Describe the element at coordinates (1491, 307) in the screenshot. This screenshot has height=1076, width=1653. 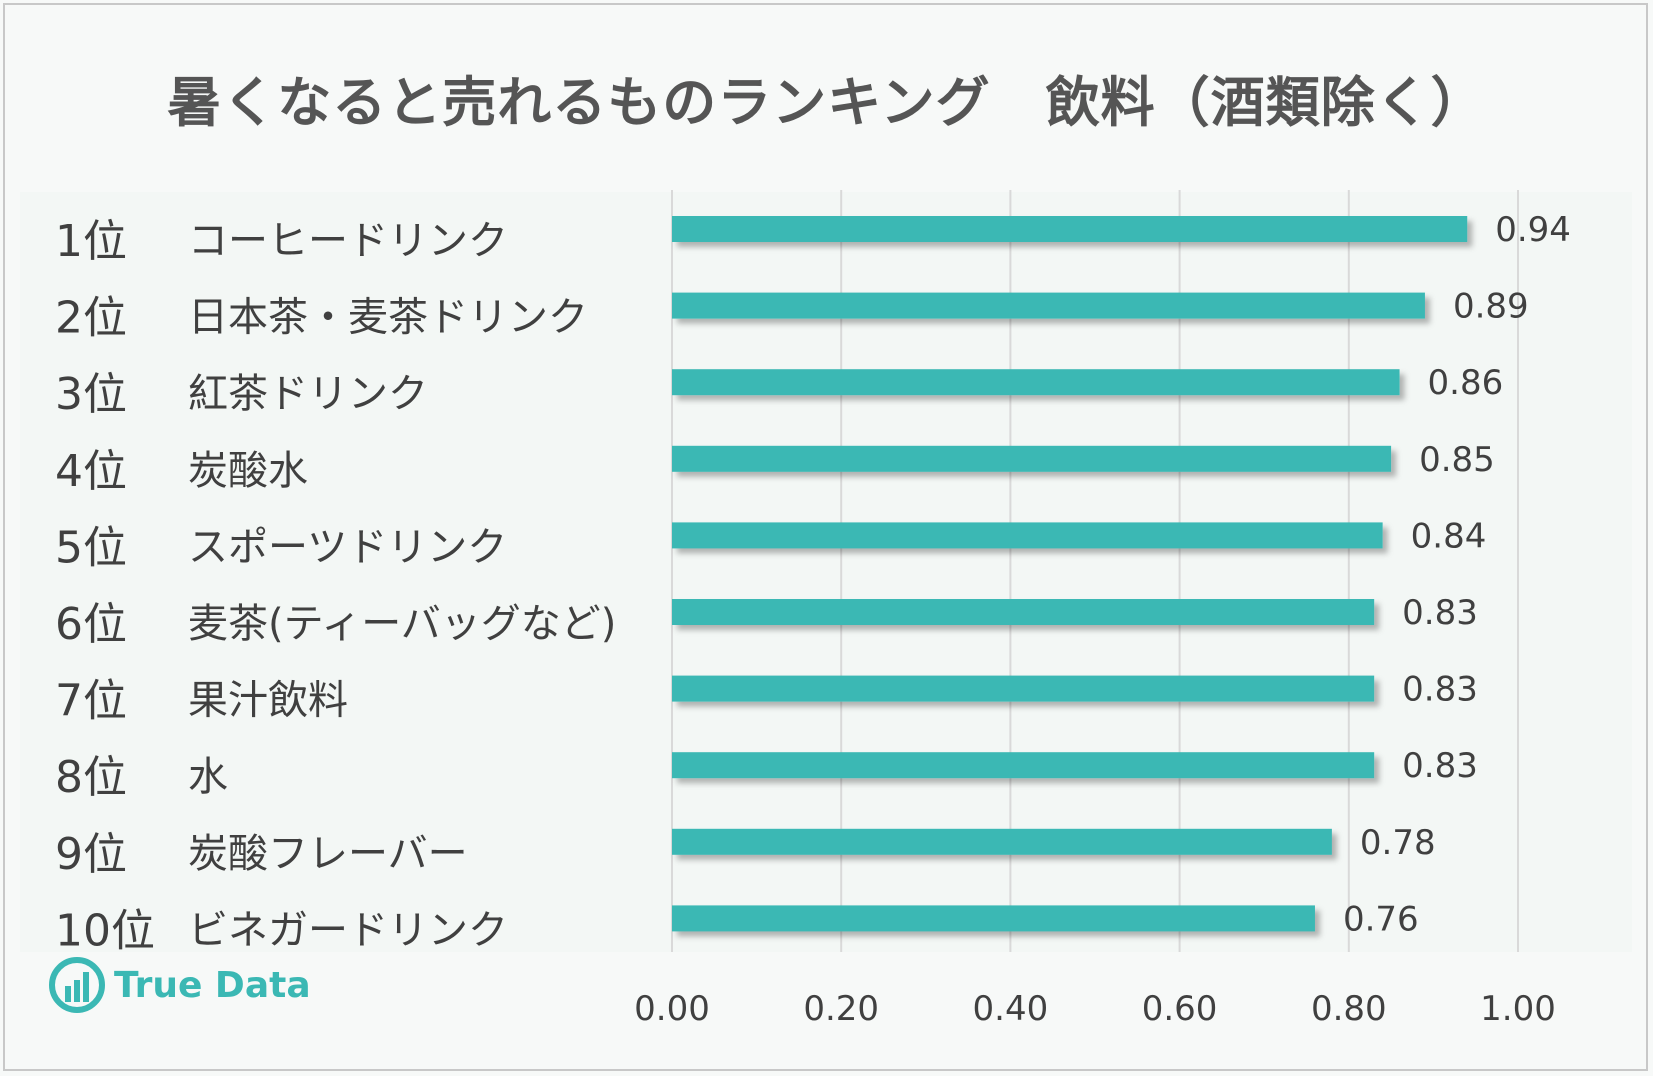
I see `data-label: 0.89` at that location.